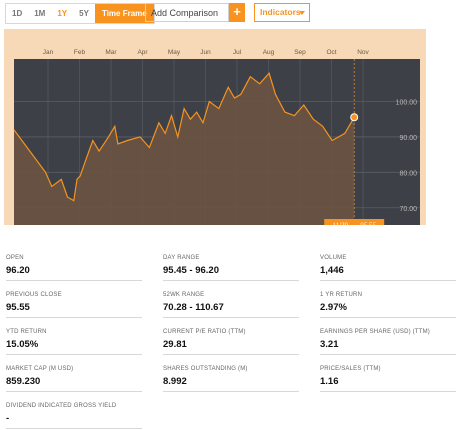 This screenshot has width=457, height=430. What do you see at coordinates (18, 307) in the screenshot?
I see `stat-value: 95.55` at bounding box center [18, 307].